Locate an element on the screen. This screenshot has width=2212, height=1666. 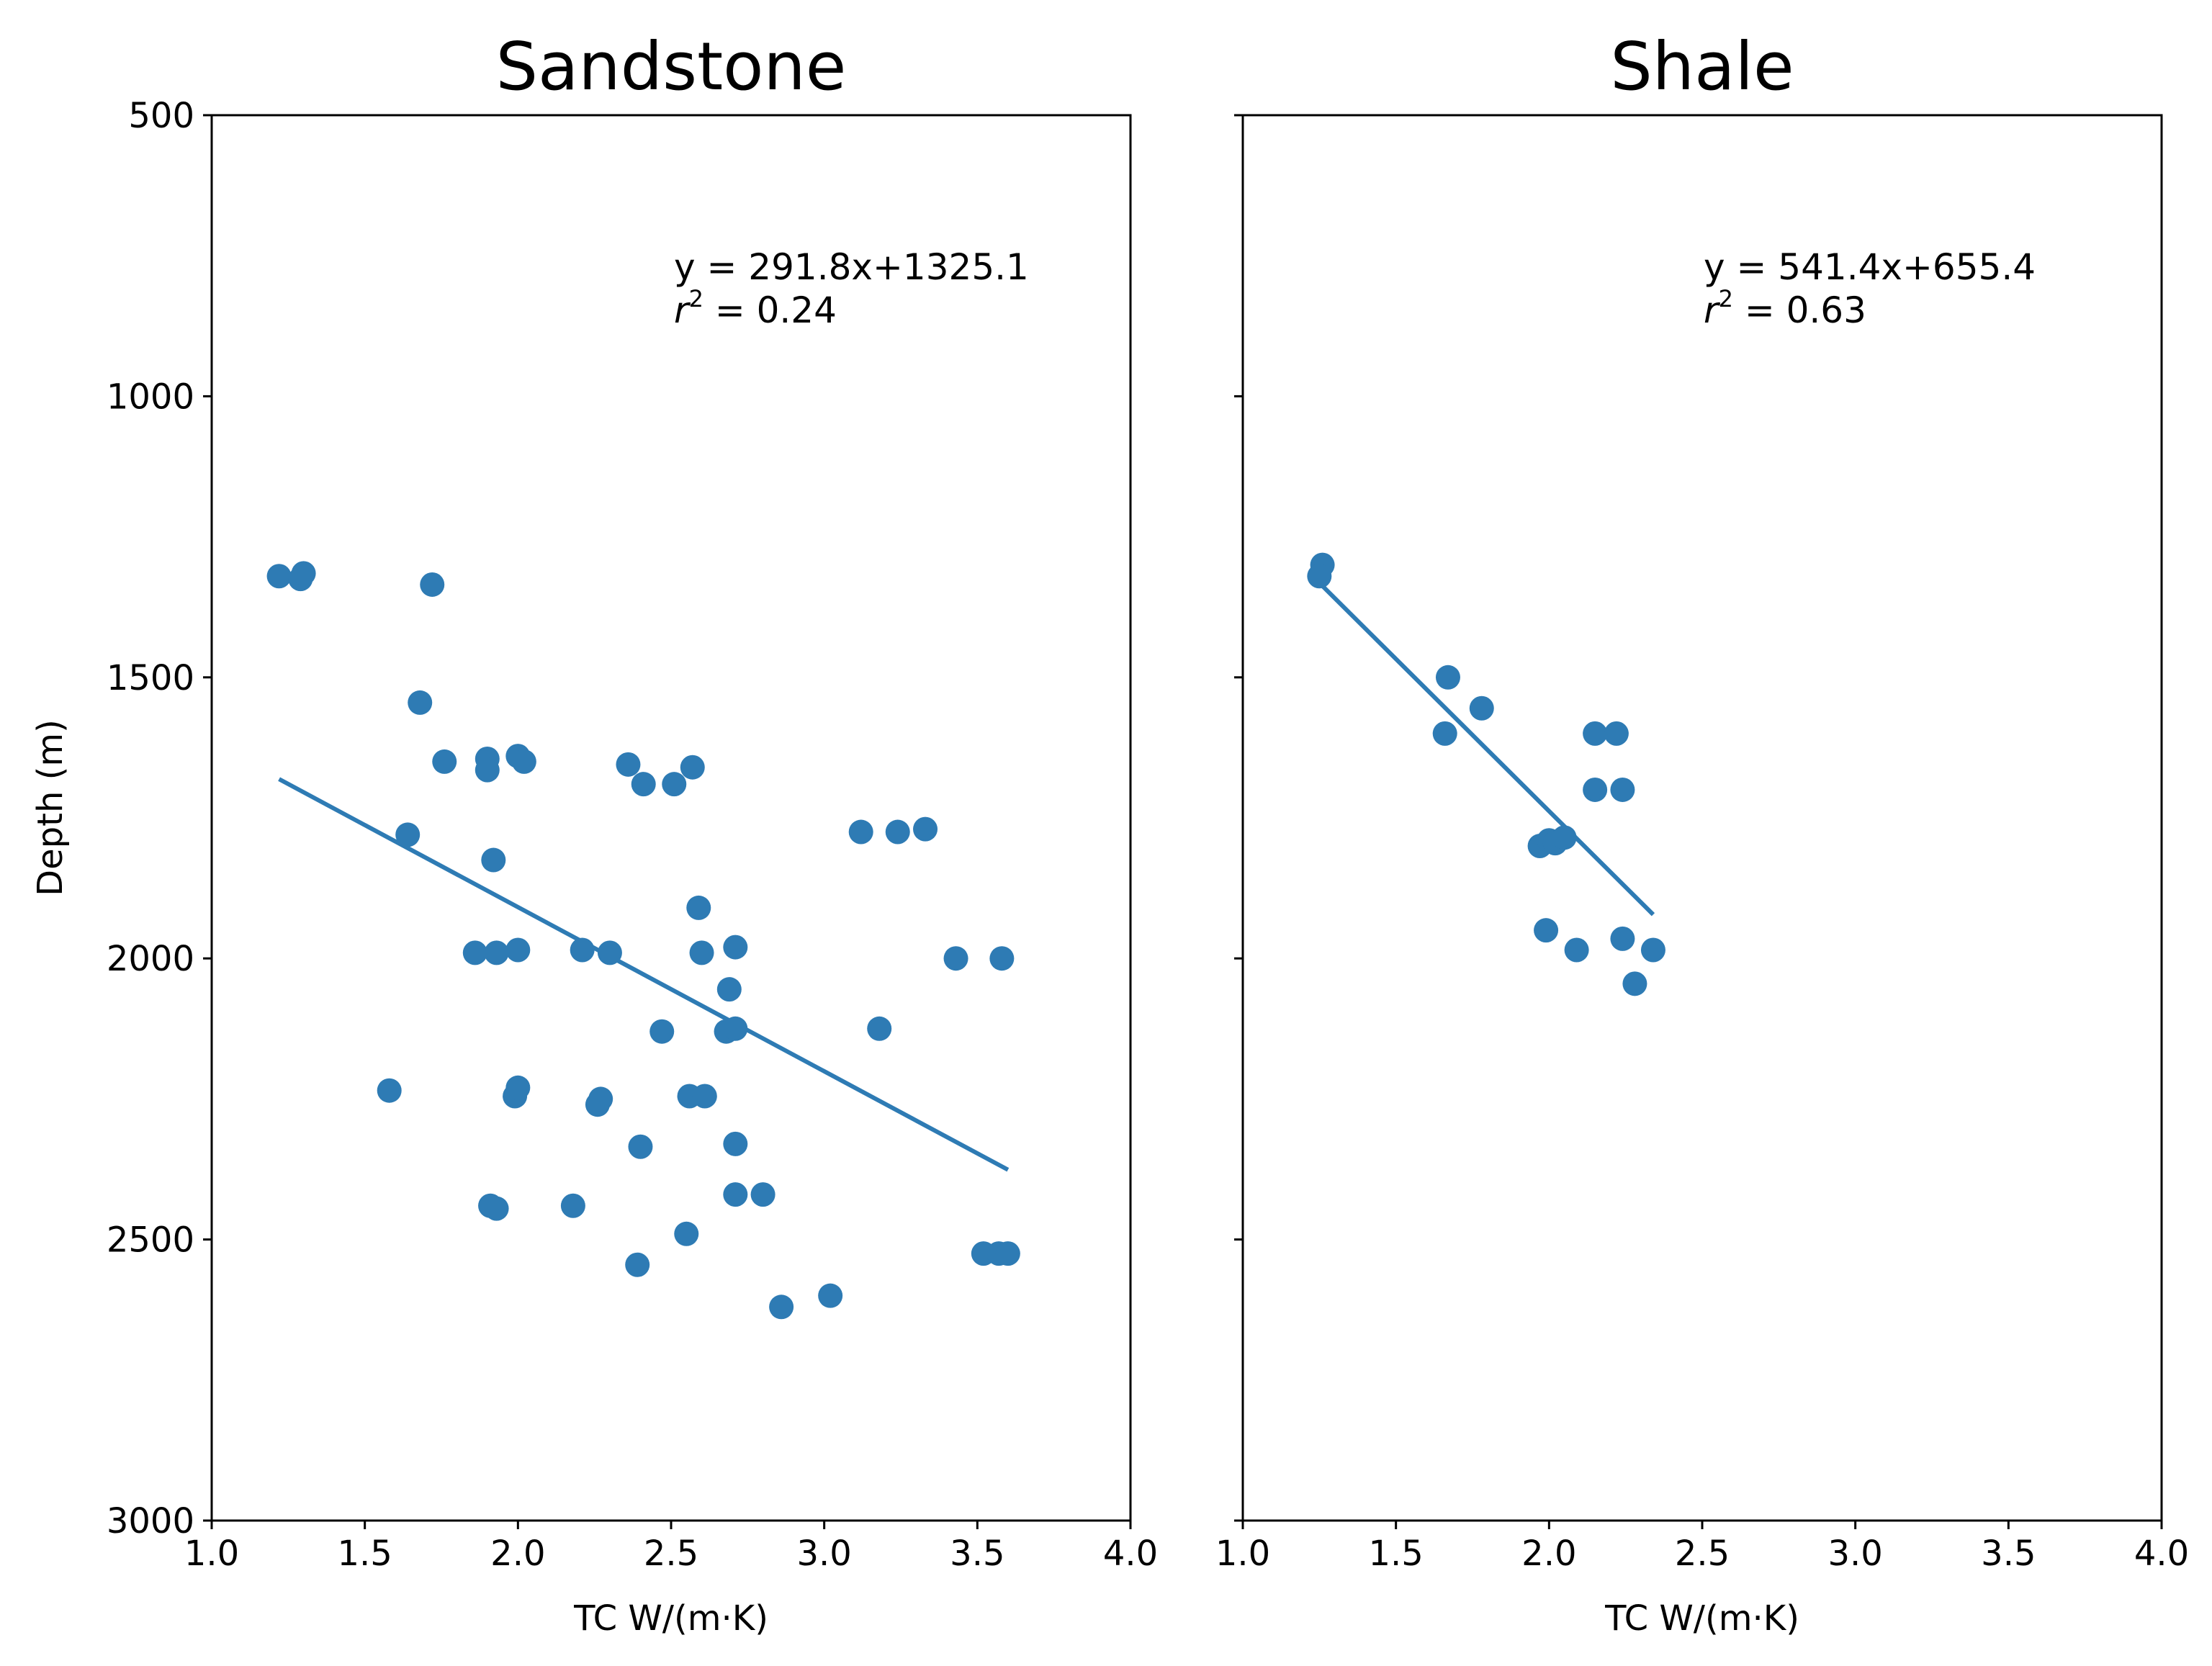
sandstone-x-axis-label: TC W/(m·K) is located at coordinates (670, 1618).